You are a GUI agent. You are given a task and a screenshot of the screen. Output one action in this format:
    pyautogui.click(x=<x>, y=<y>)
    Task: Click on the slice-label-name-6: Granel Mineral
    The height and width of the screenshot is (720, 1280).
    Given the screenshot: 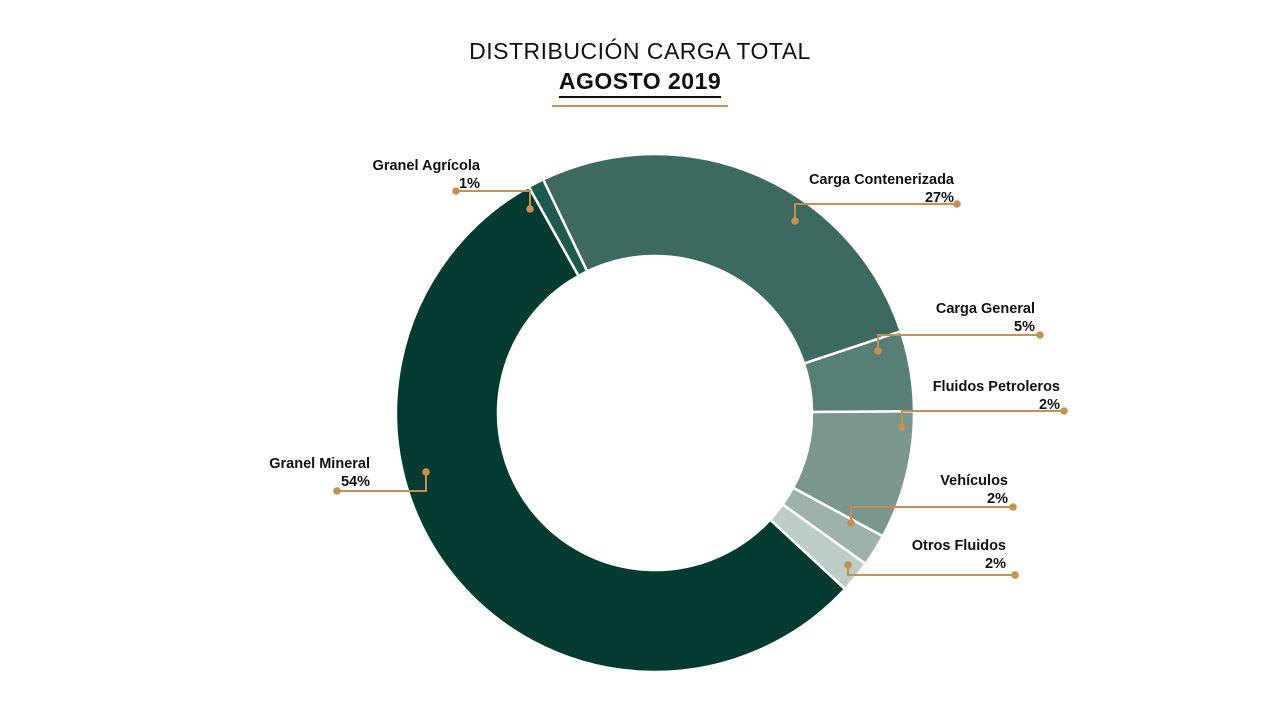 What is the action you would take?
    pyautogui.click(x=319, y=464)
    